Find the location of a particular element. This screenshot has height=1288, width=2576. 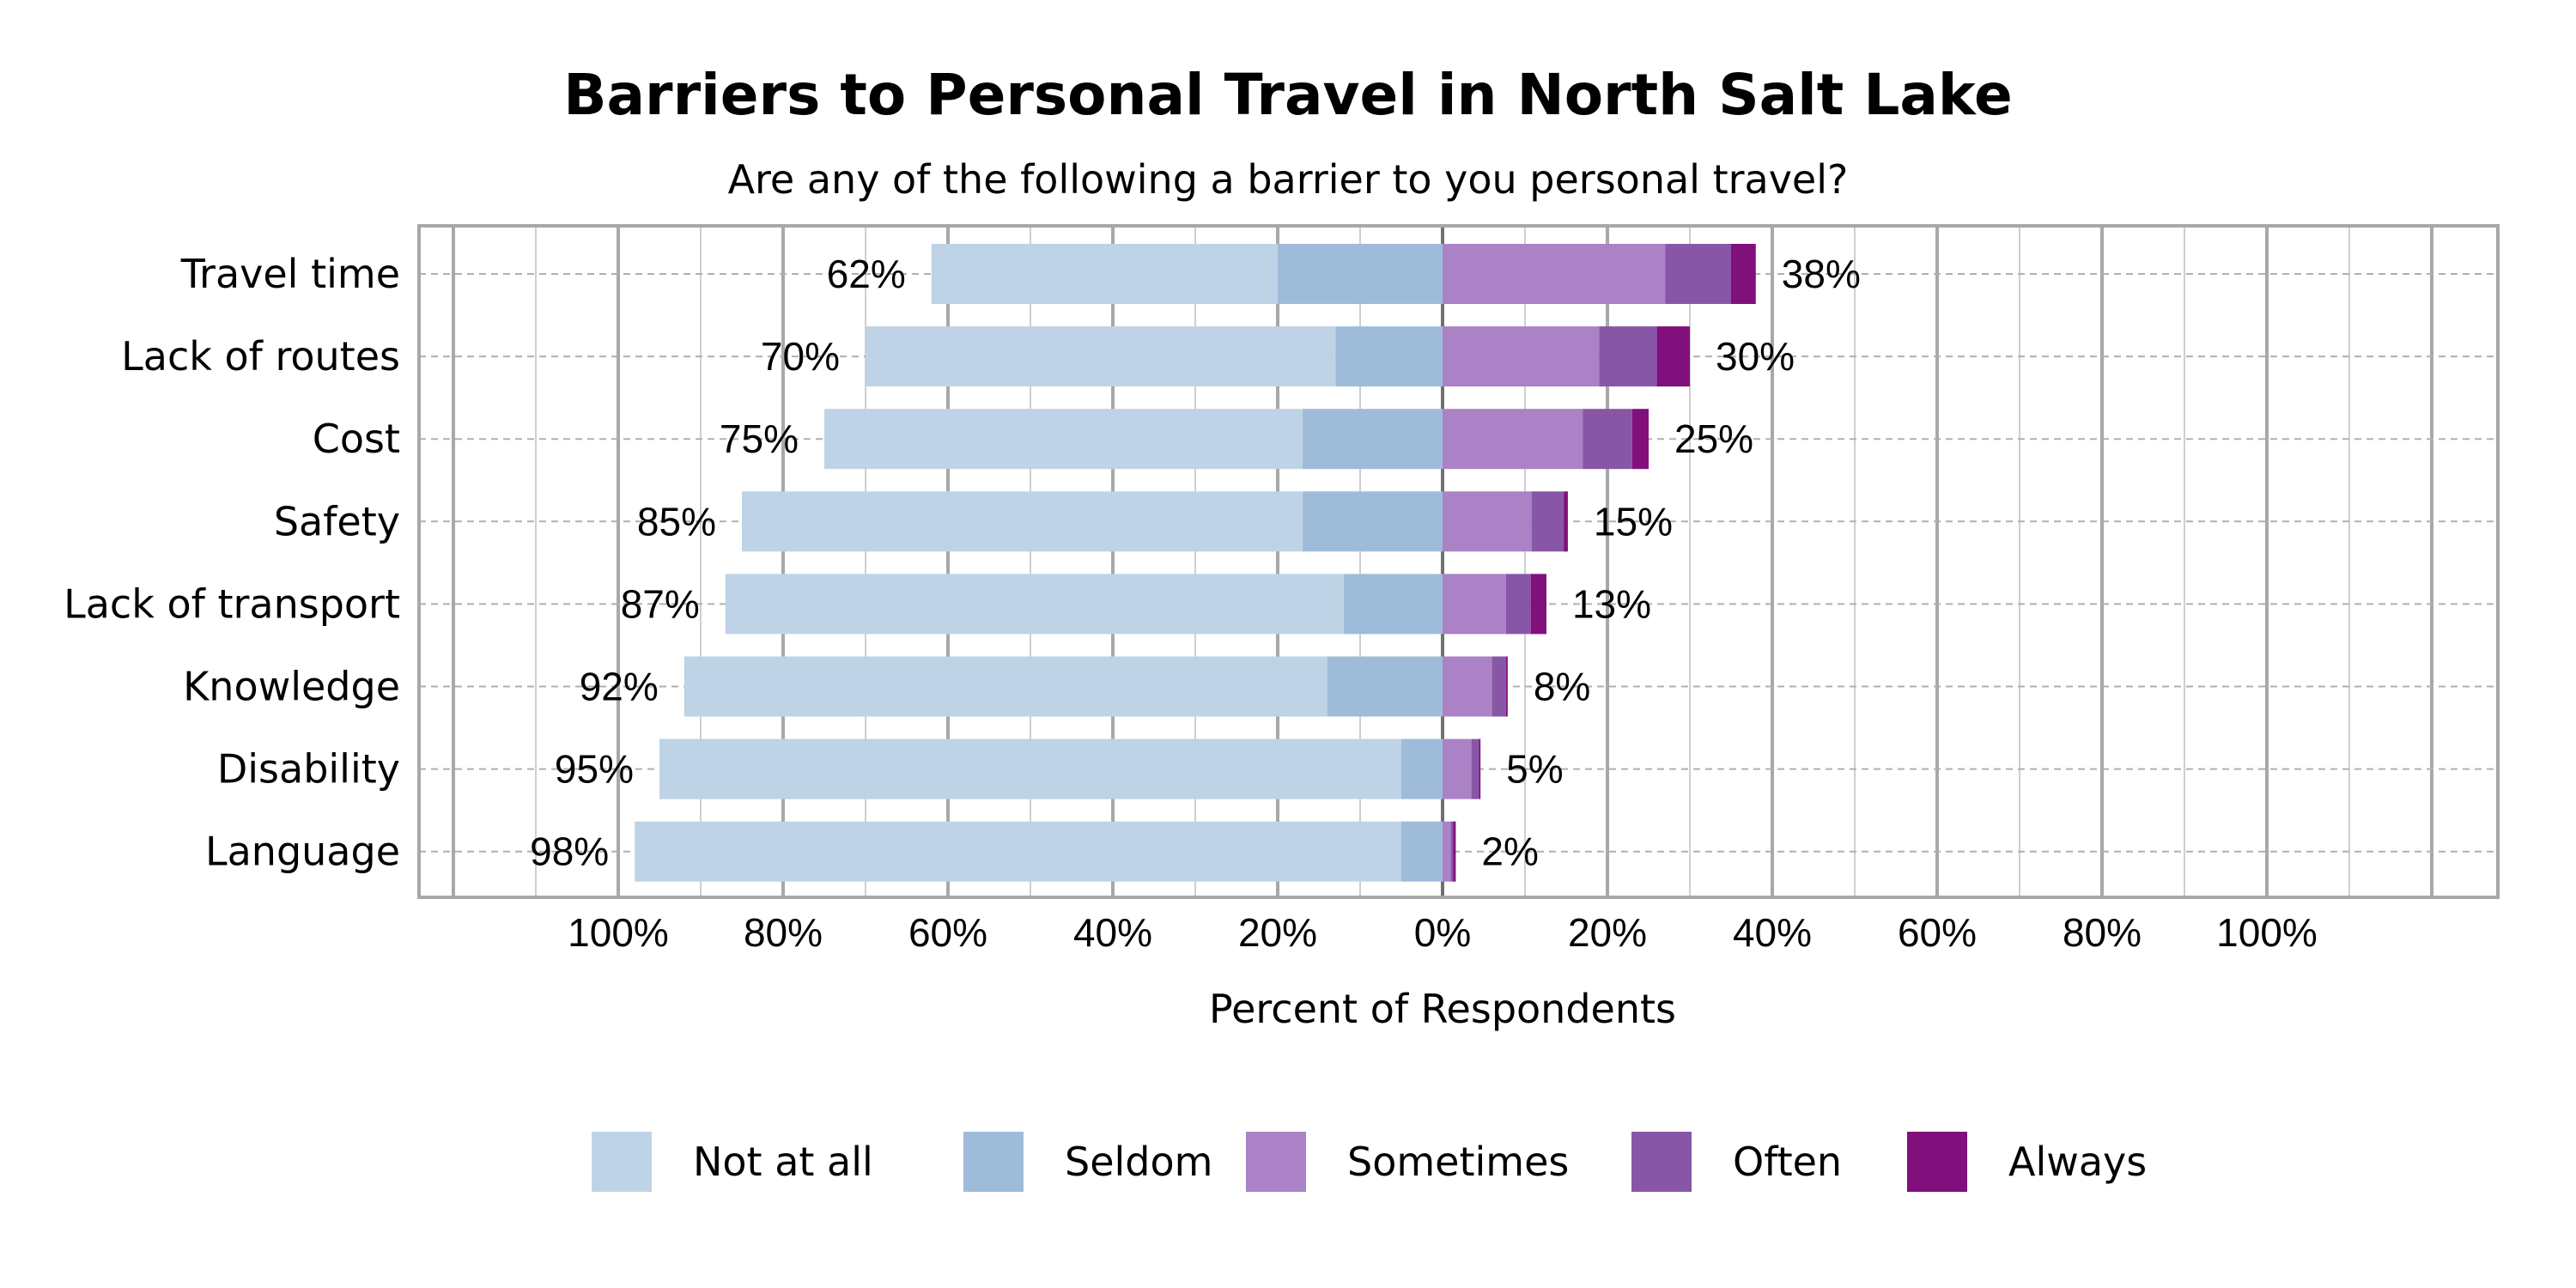

category-label: Cost is located at coordinates (356, 439).